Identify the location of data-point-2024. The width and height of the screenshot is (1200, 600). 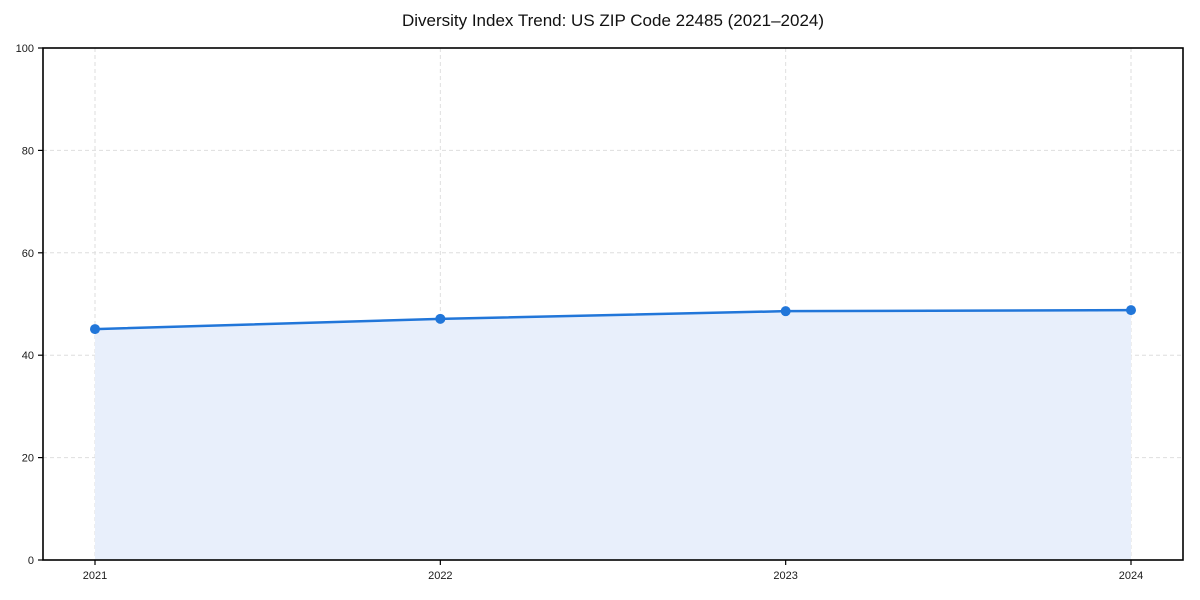
(1131, 310).